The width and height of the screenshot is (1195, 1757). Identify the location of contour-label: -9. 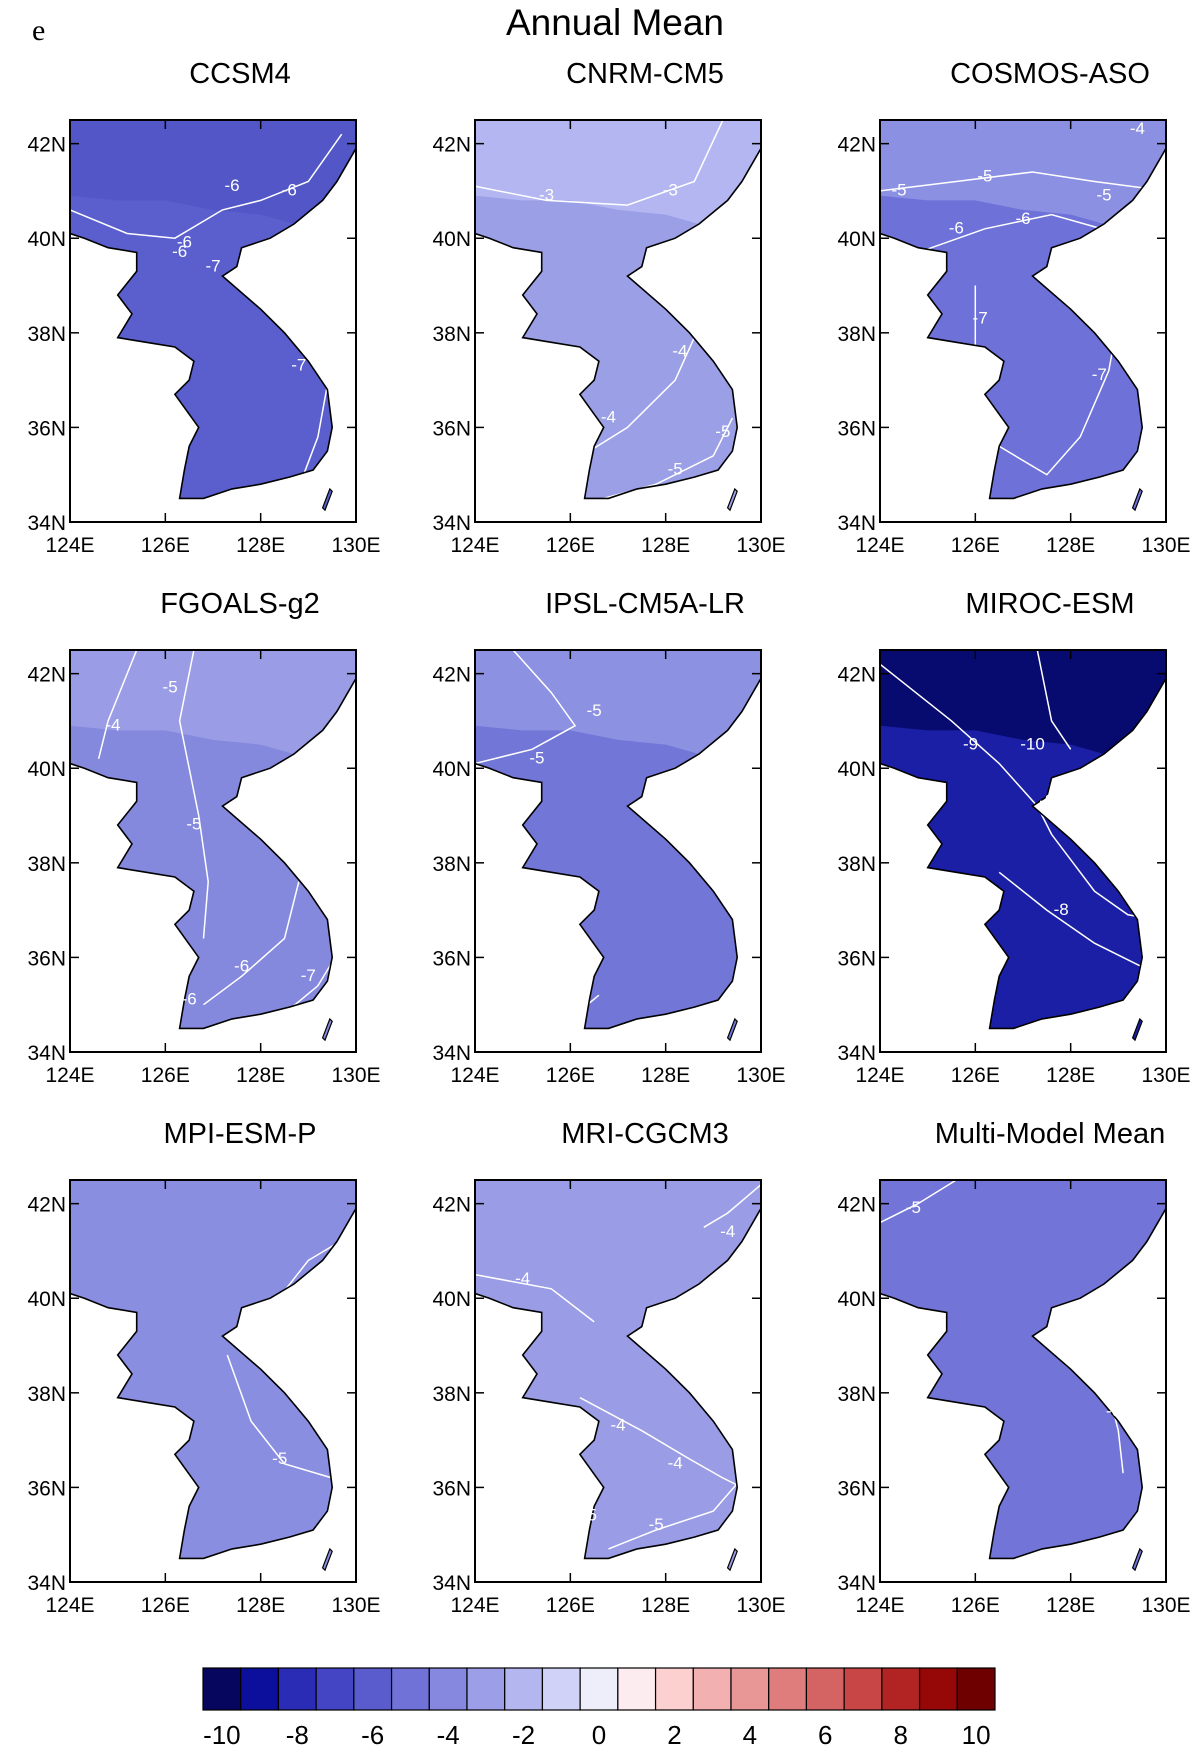
(1046, 800).